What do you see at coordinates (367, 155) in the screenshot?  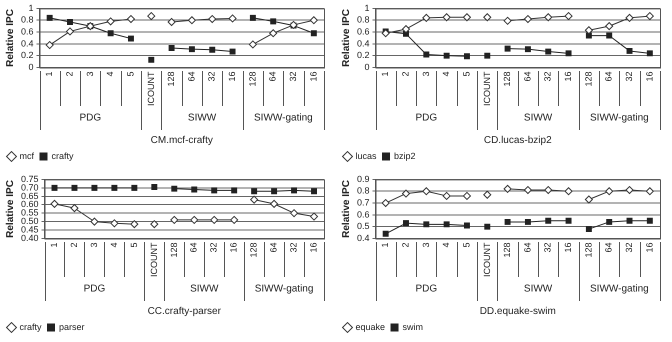 I see `legend-label: lucas` at bounding box center [367, 155].